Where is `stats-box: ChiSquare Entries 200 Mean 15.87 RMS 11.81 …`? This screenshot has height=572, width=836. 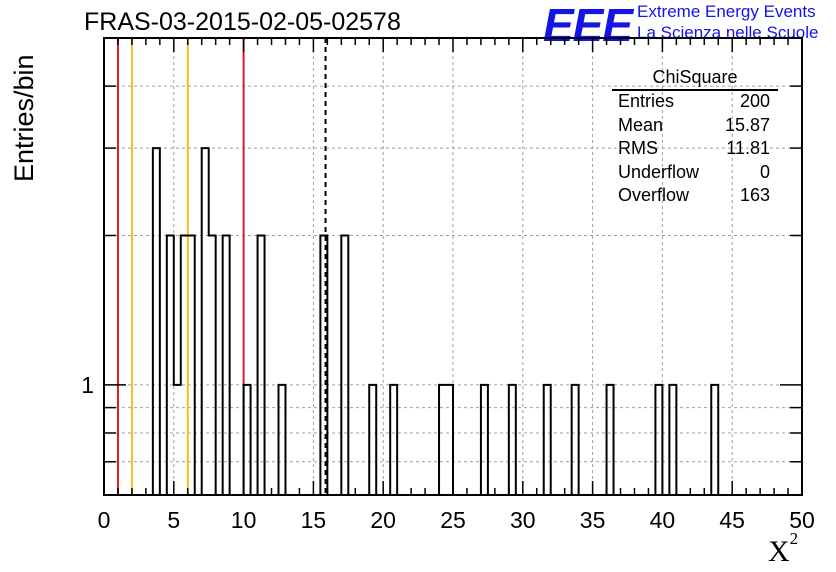 stats-box: ChiSquare Entries 200 Mean 15.87 RMS 11.81 … is located at coordinates (695, 138).